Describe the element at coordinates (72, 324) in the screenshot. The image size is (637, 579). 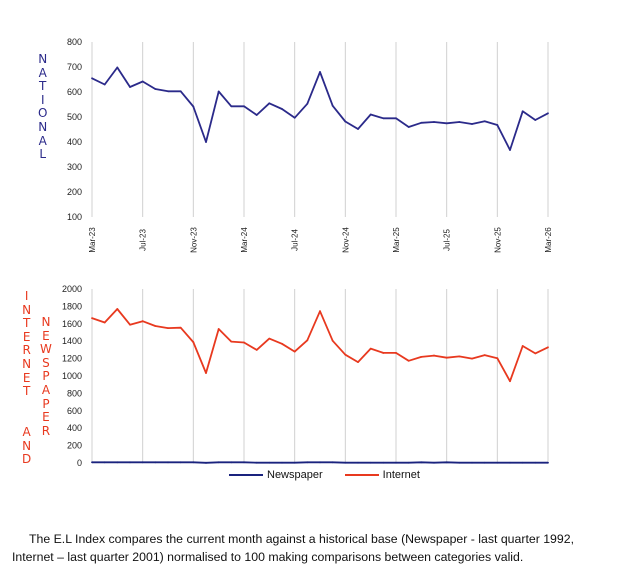
I see `y-tick-label: 1600` at that location.